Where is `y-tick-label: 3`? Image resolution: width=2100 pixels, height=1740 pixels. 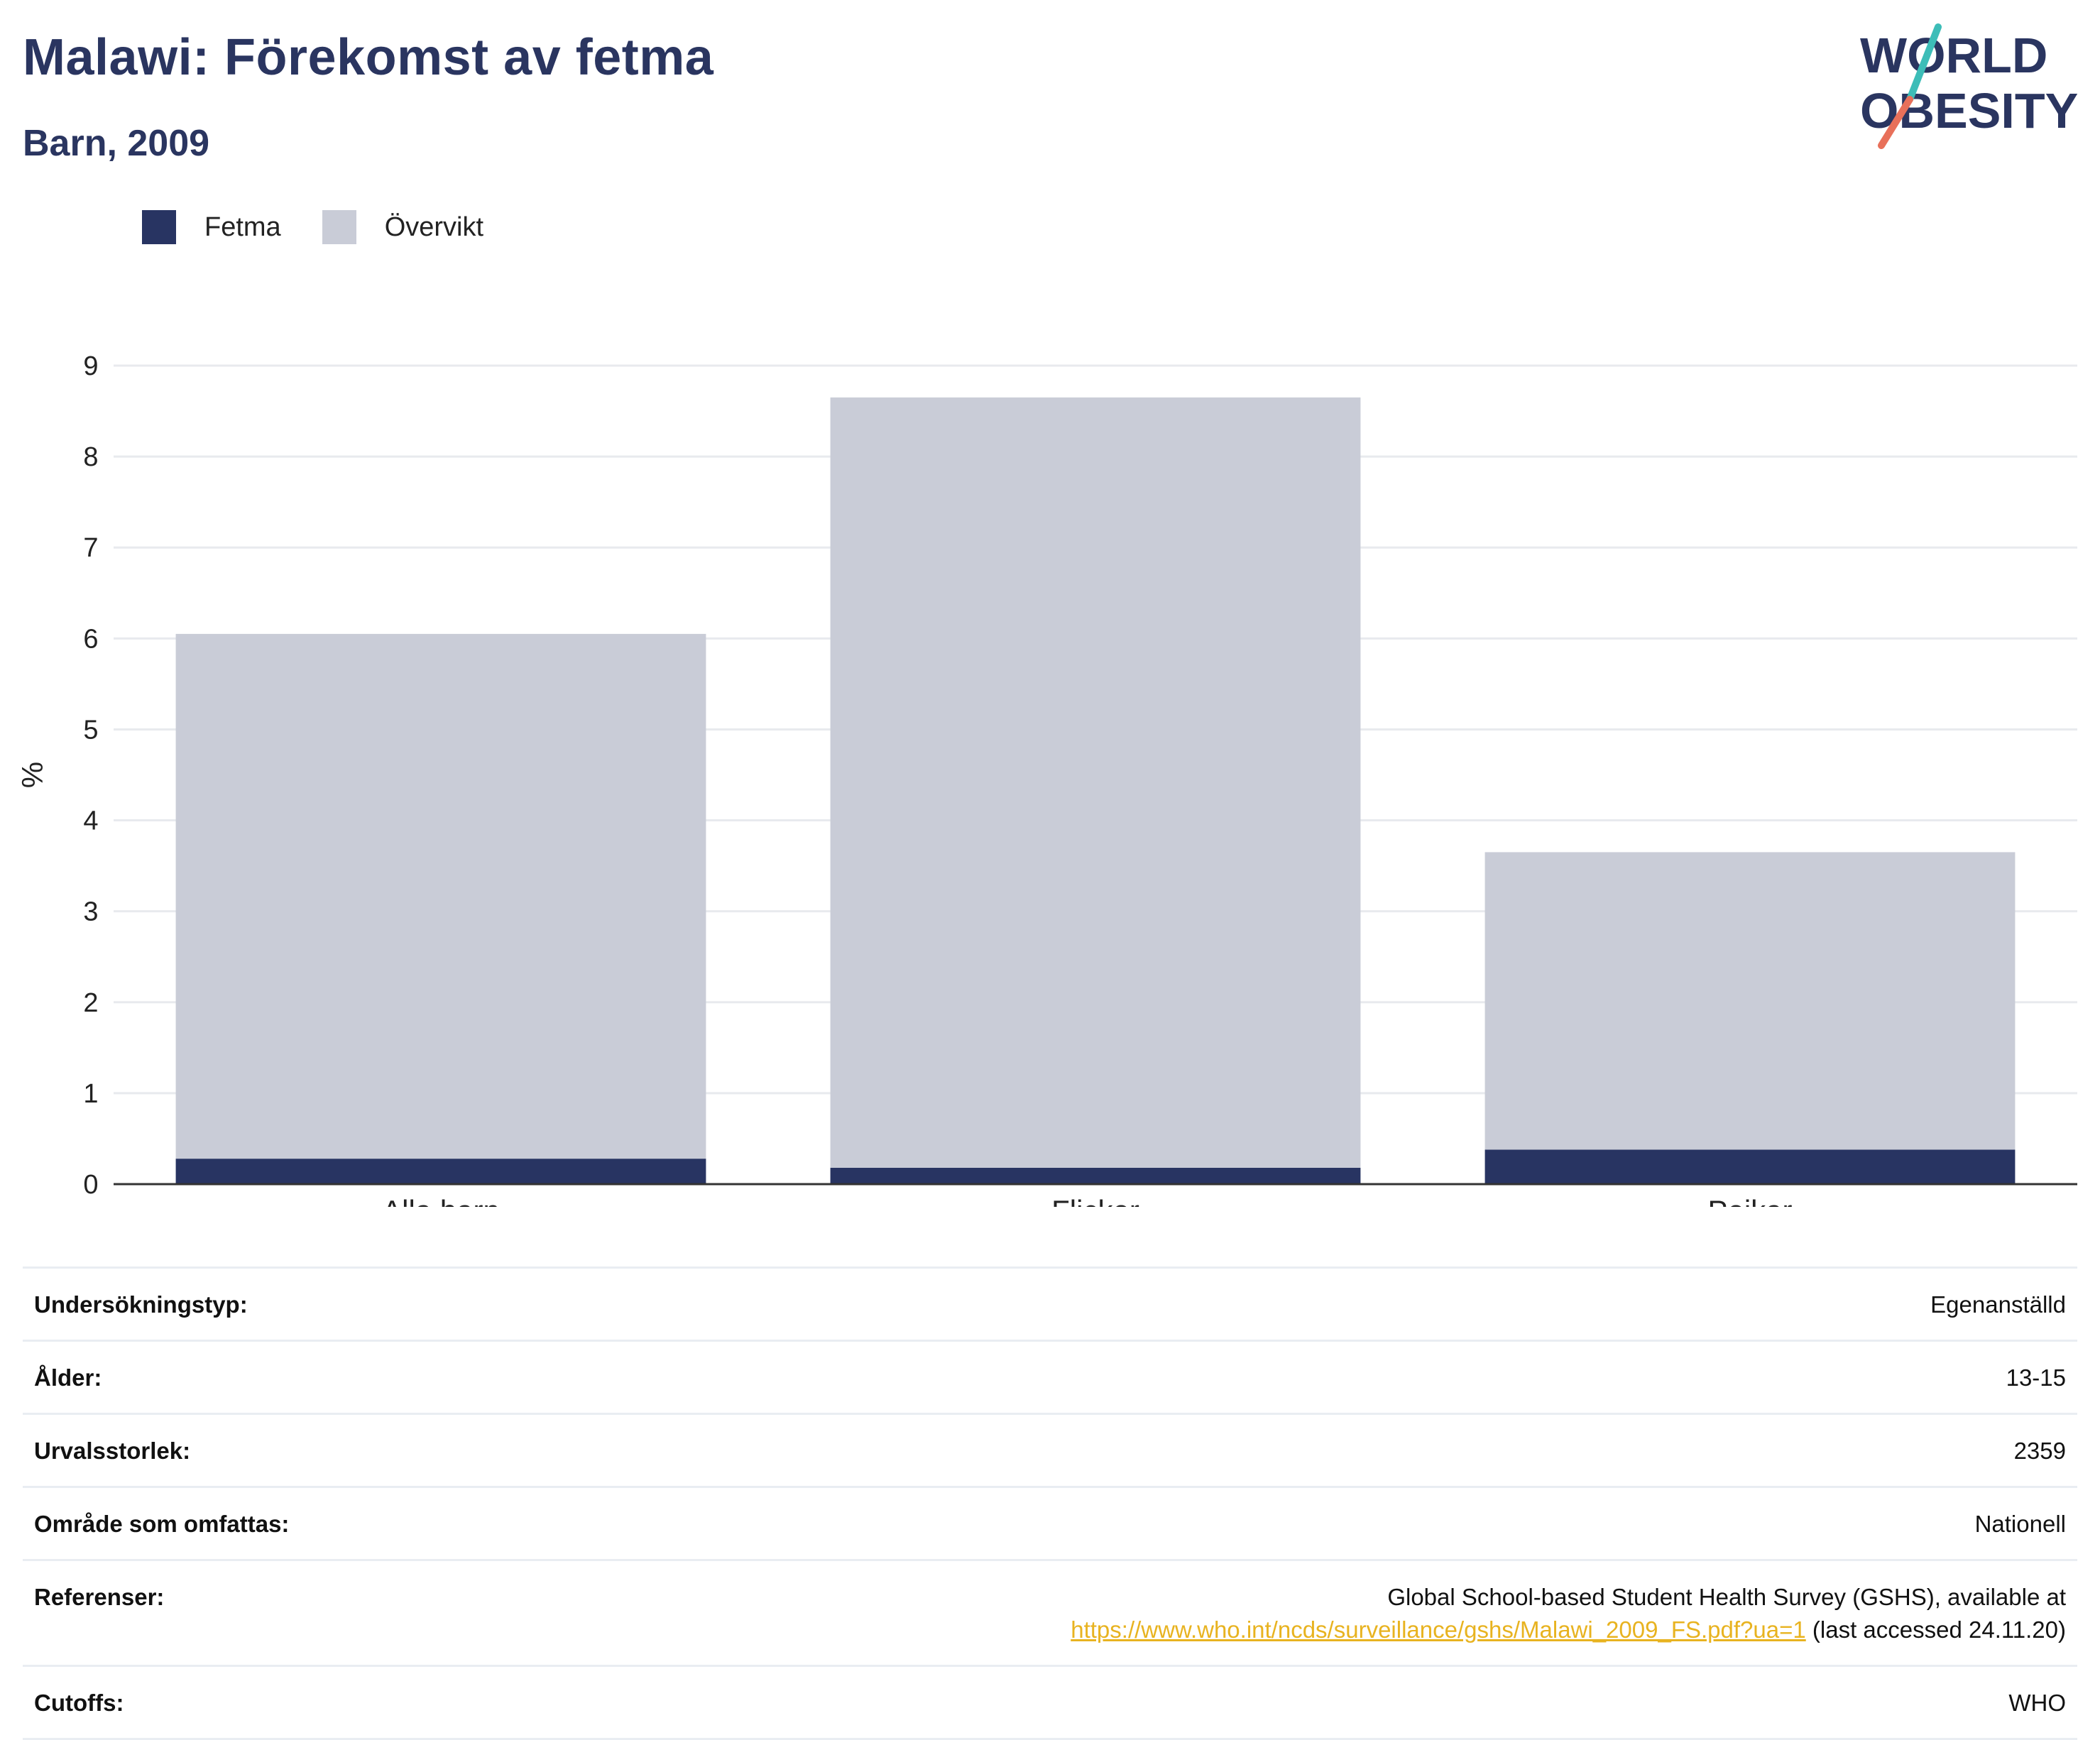 y-tick-label: 3 is located at coordinates (90, 912).